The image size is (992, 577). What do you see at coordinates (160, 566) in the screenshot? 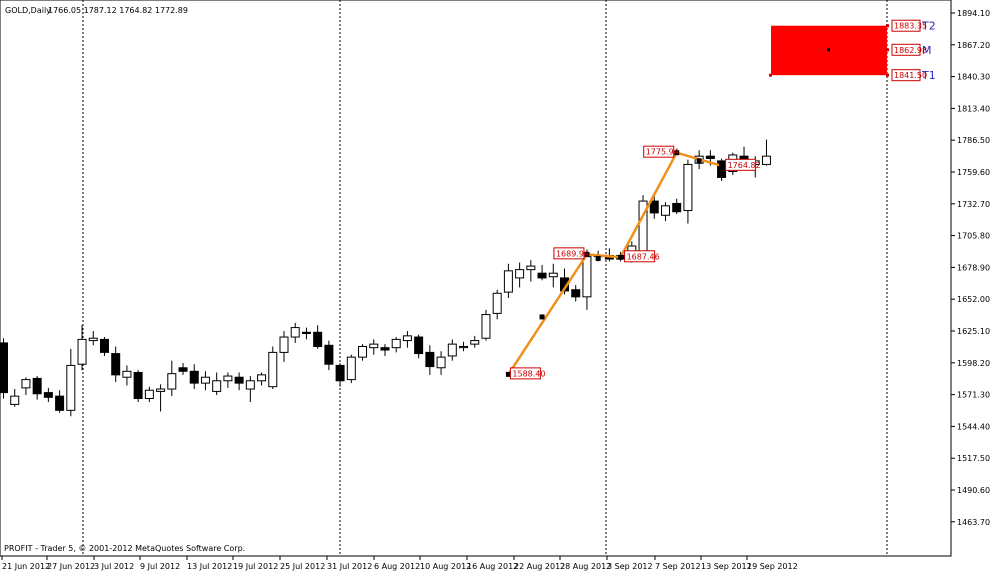
I see `x-tick-label: 9 Jul 2012` at bounding box center [160, 566].